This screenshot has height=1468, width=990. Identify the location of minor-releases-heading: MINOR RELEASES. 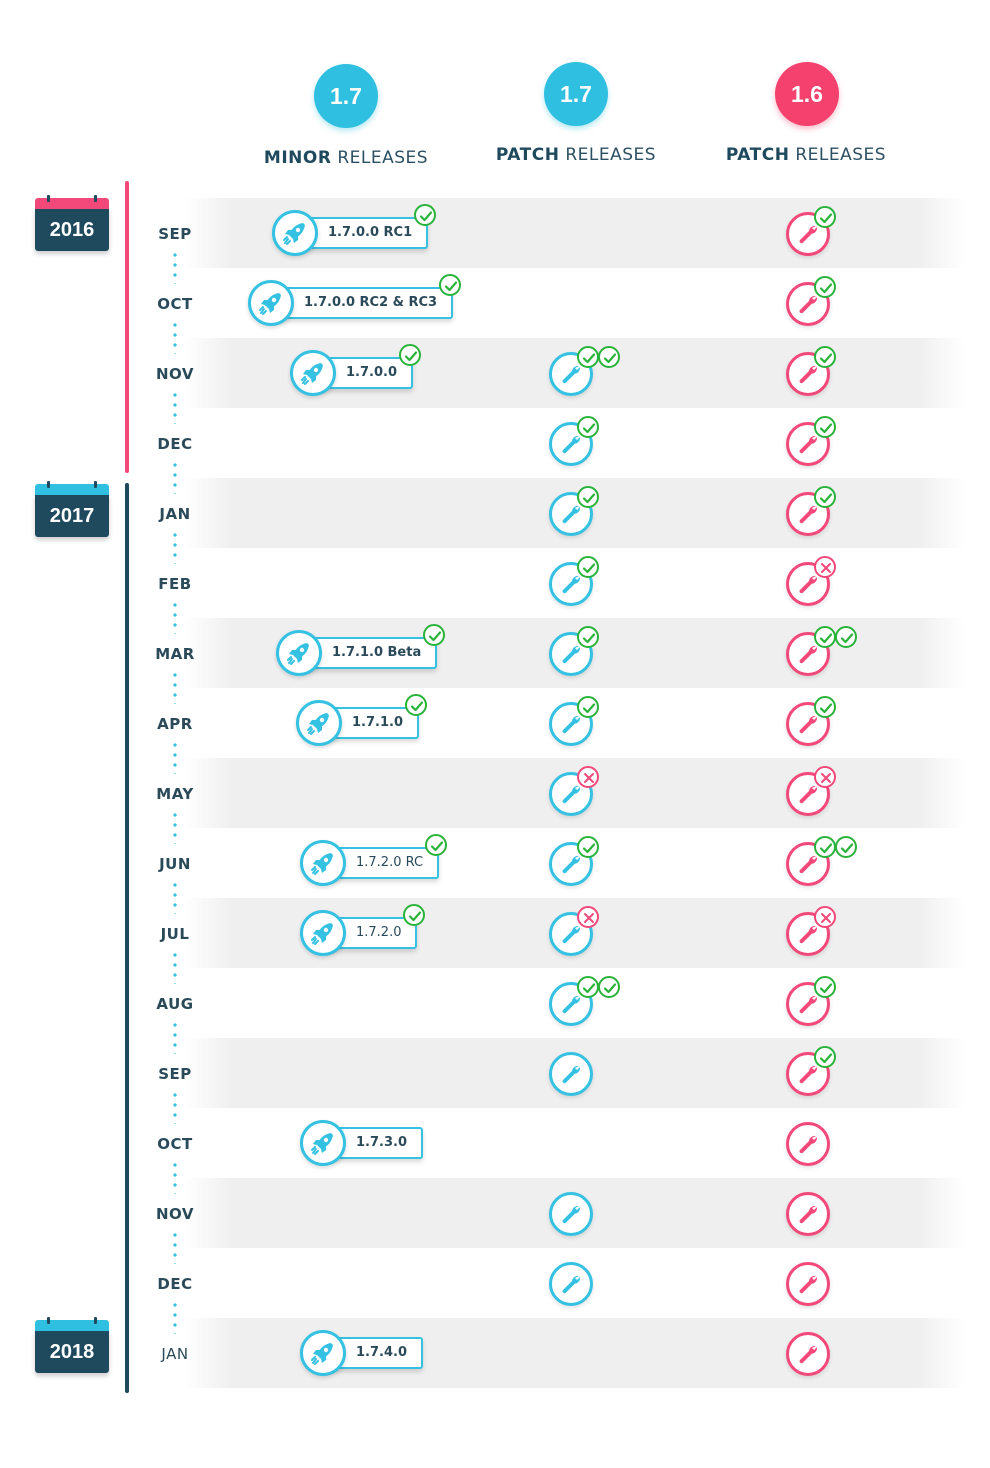
(346, 158).